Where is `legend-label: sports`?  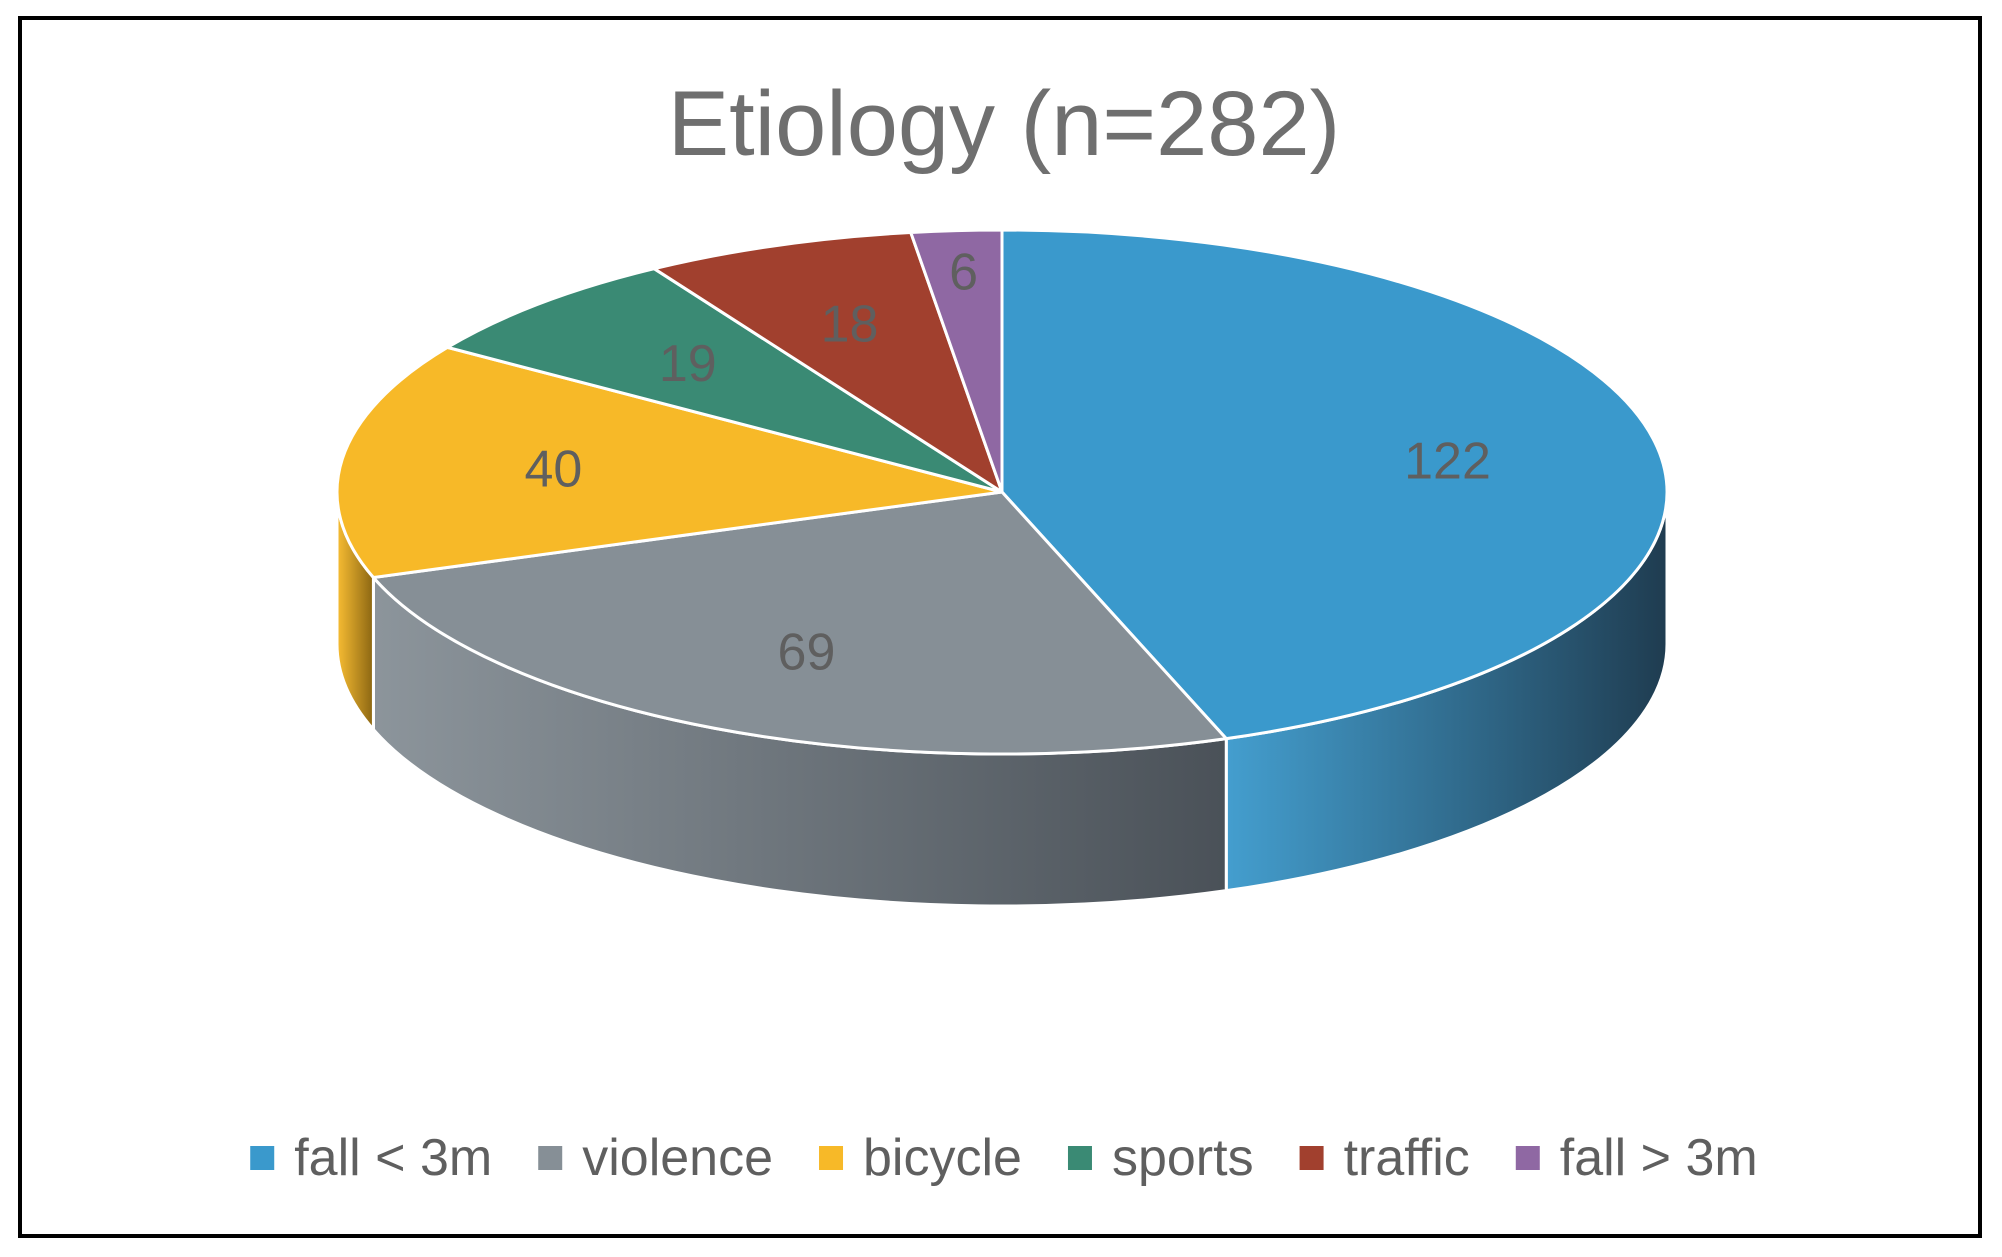 legend-label: sports is located at coordinates (1183, 1158).